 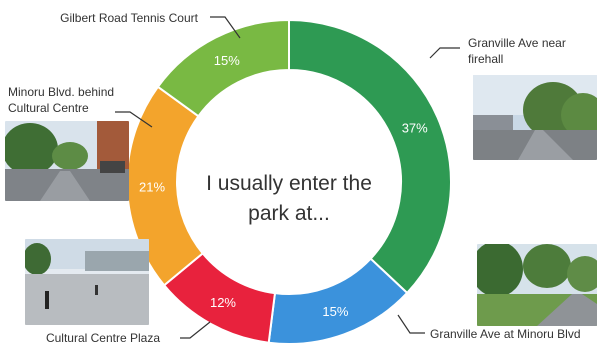 What do you see at coordinates (152, 186) in the screenshot?
I see `slice-value-label: 21%` at bounding box center [152, 186].